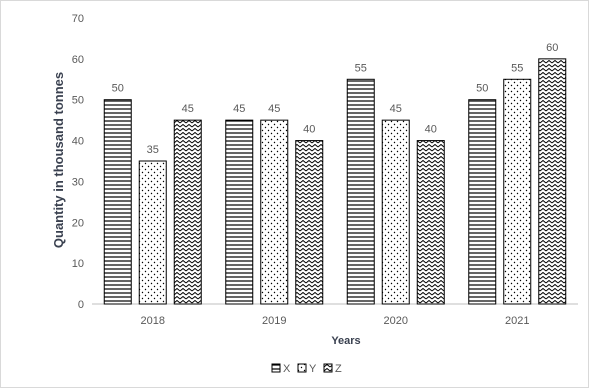 Image resolution: width=589 pixels, height=388 pixels. Describe the element at coordinates (239, 212) in the screenshot. I see `bar-x-2019` at that location.